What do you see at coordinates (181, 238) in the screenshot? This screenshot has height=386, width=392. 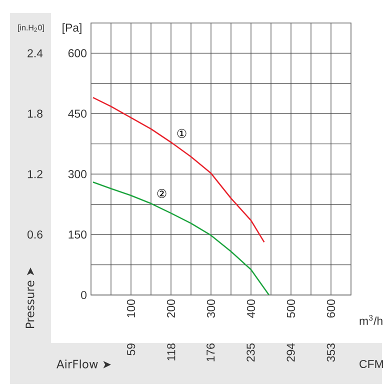 I see `line-series` at bounding box center [181, 238].